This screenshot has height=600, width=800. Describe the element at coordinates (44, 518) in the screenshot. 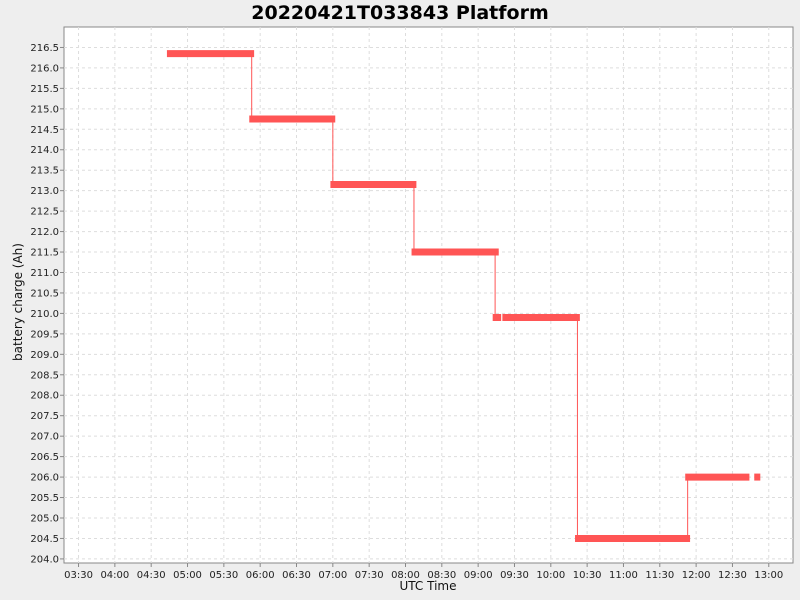

I see `y-tick-label: 205.0` at that location.